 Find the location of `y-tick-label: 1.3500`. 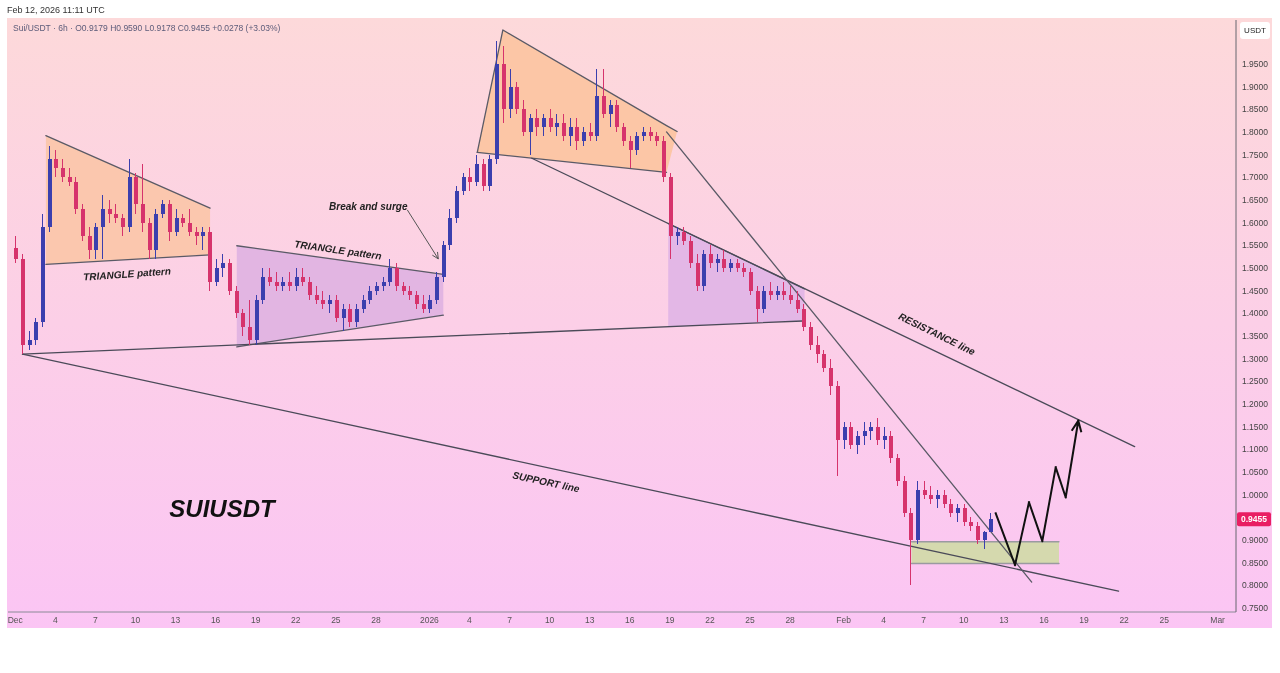

y-tick-label: 1.3500 is located at coordinates (1255, 335).